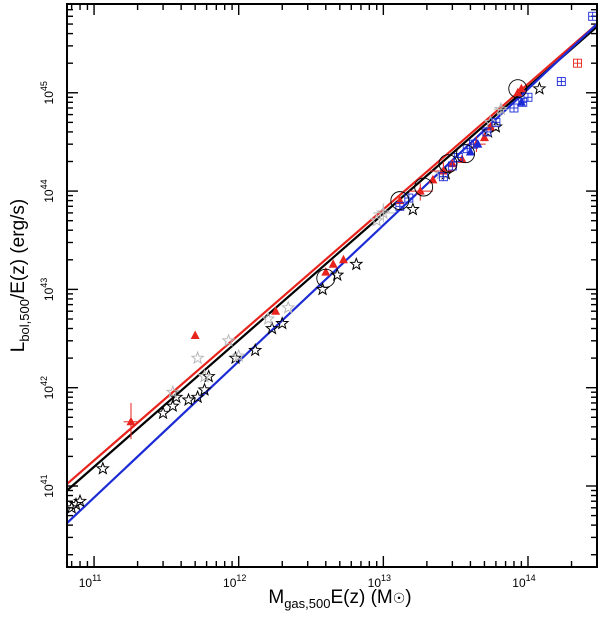 This screenshot has height=619, width=600. What do you see at coordinates (523, 581) in the screenshot?
I see `x-tick-label: 1014` at bounding box center [523, 581].